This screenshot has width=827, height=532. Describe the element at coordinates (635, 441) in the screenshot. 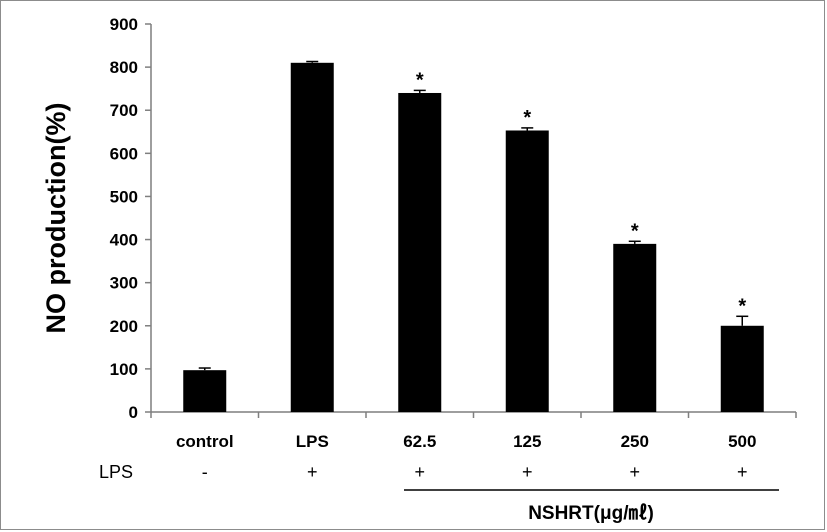

I see `category-label: 250` at that location.